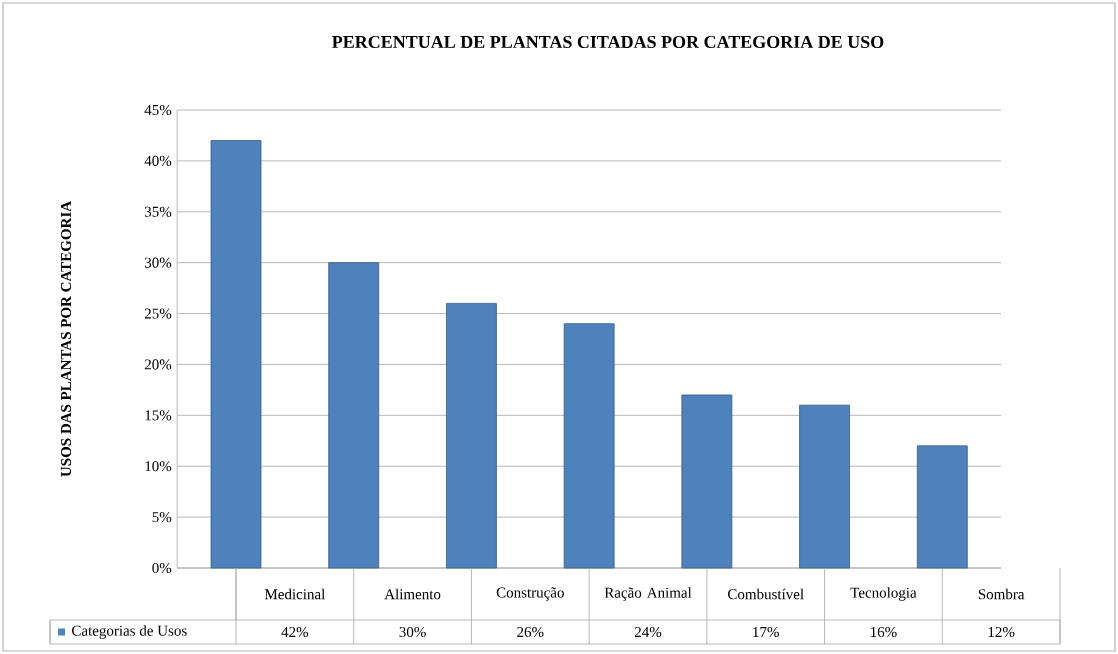 This screenshot has height=654, width=1118. I want to click on x-tick-label: Combustível, so click(766, 594).